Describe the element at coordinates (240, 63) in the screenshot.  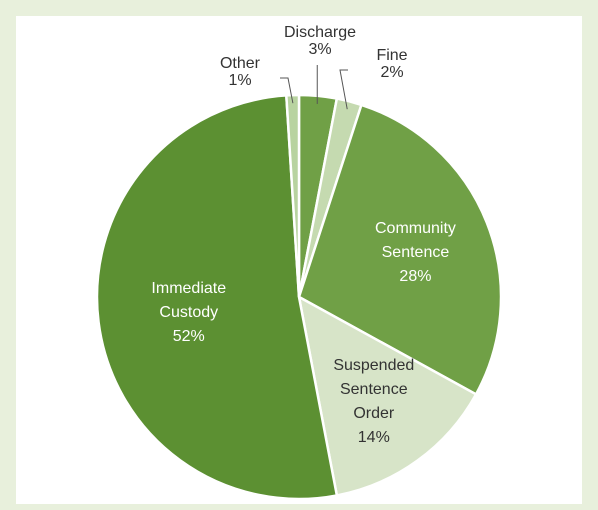
I see `slice-label-other: Other` at that location.